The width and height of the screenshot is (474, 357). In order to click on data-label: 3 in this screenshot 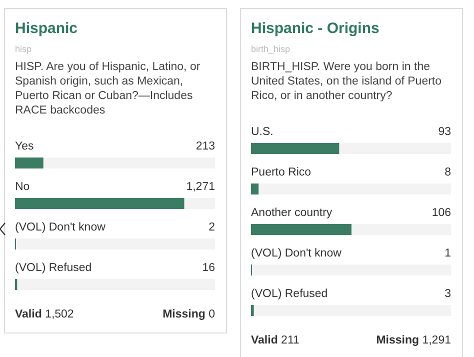, I will do `click(447, 294)`.